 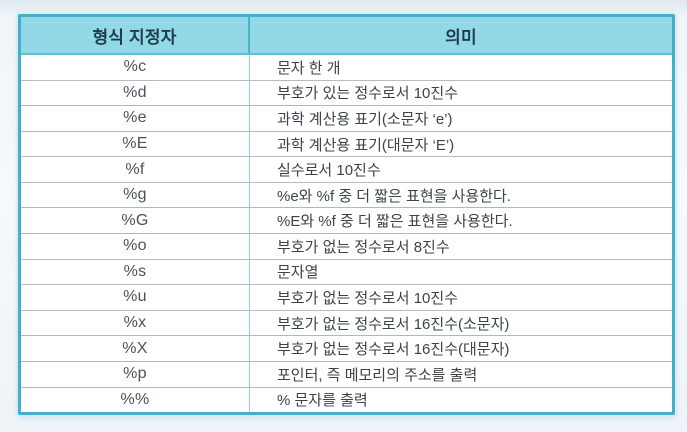 I want to click on meaning-cell: 부호가 없는 정수로서 10진수, so click(x=367, y=298).